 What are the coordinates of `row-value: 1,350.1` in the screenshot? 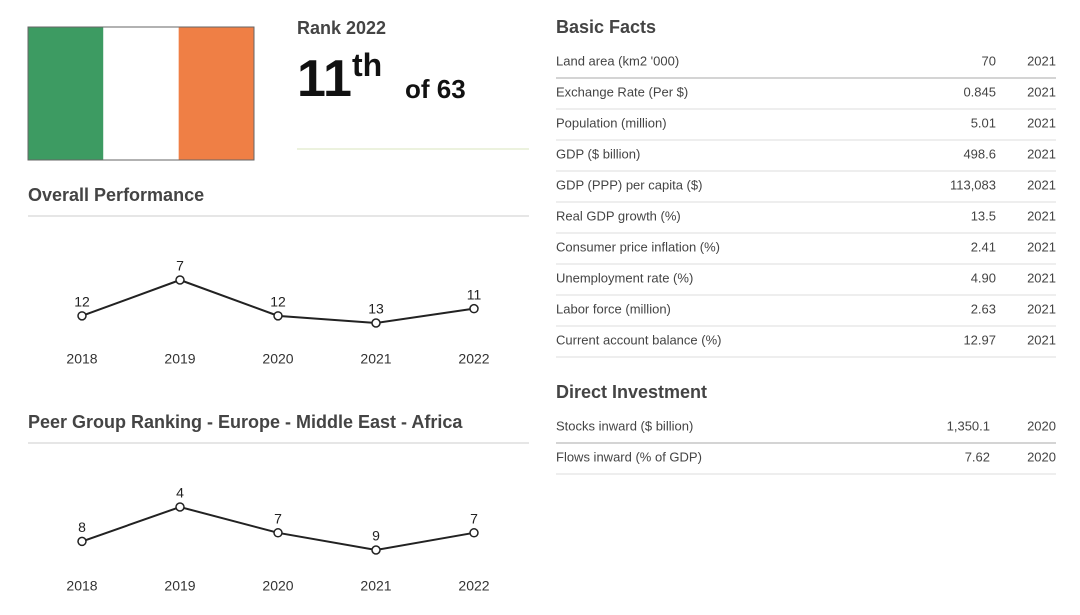 It's located at (968, 425).